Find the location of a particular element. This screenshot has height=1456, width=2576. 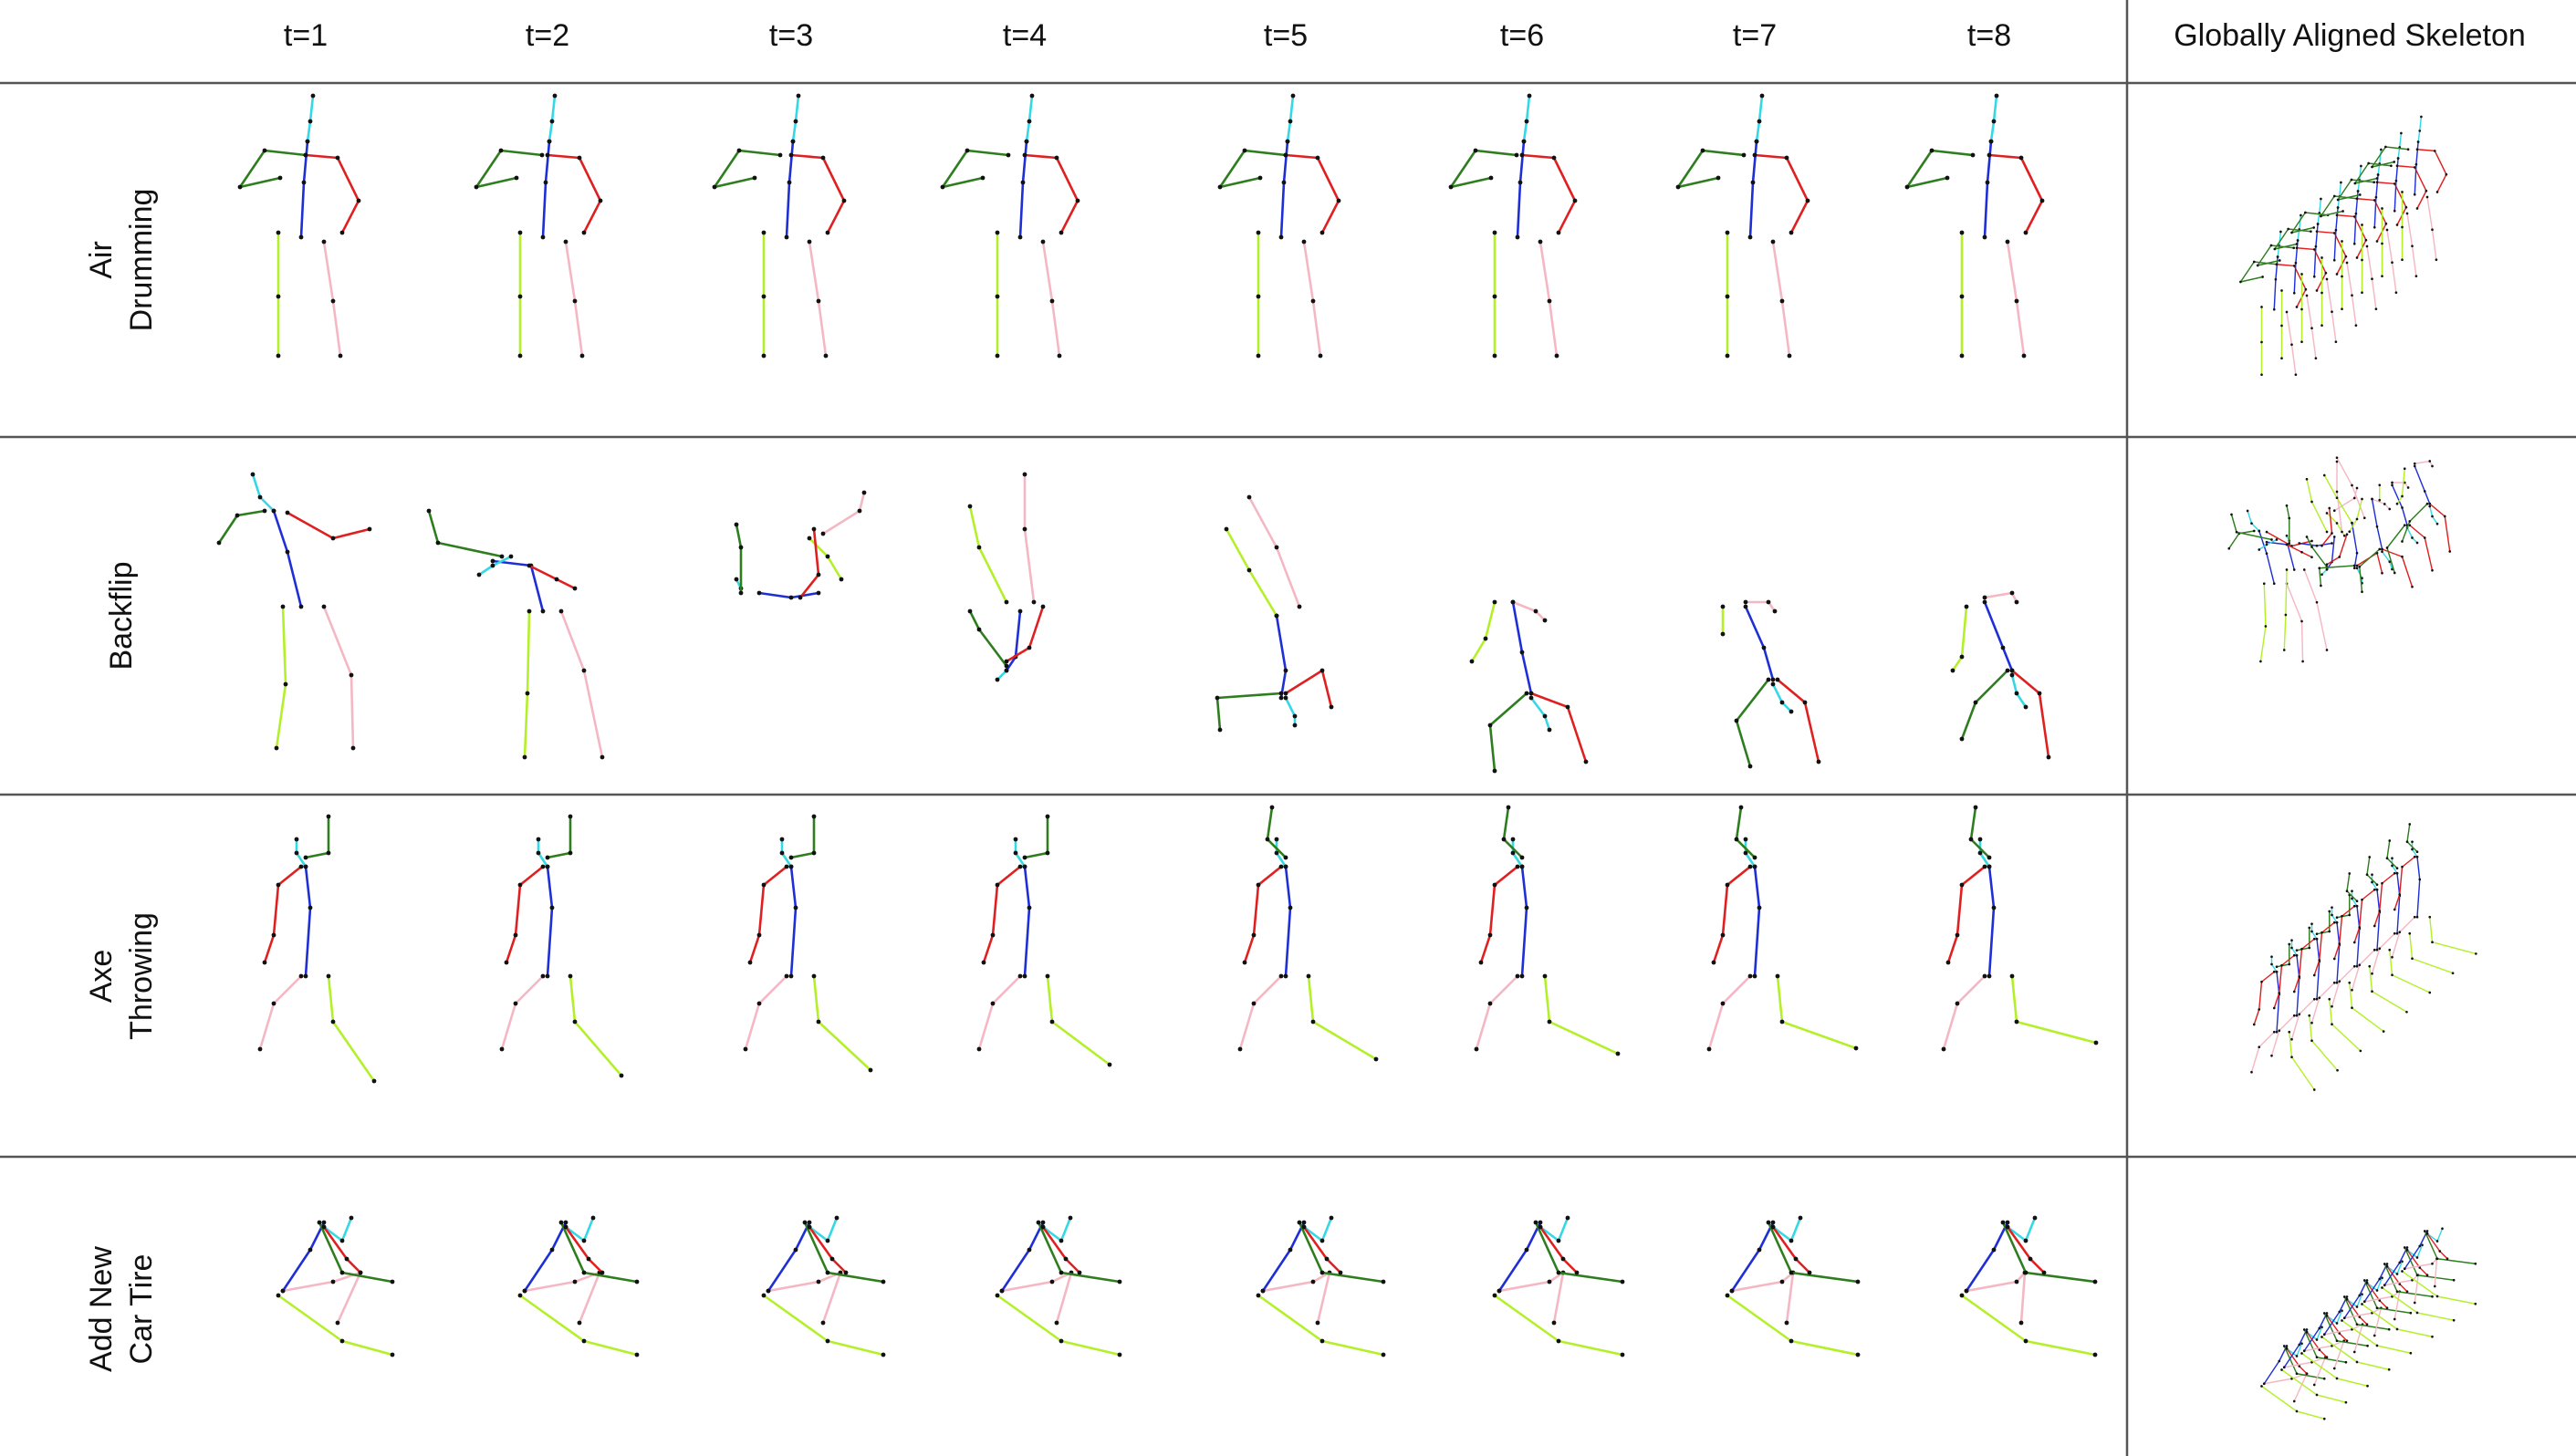

skeleton-frame-t4 is located at coordinates (1006, 577).